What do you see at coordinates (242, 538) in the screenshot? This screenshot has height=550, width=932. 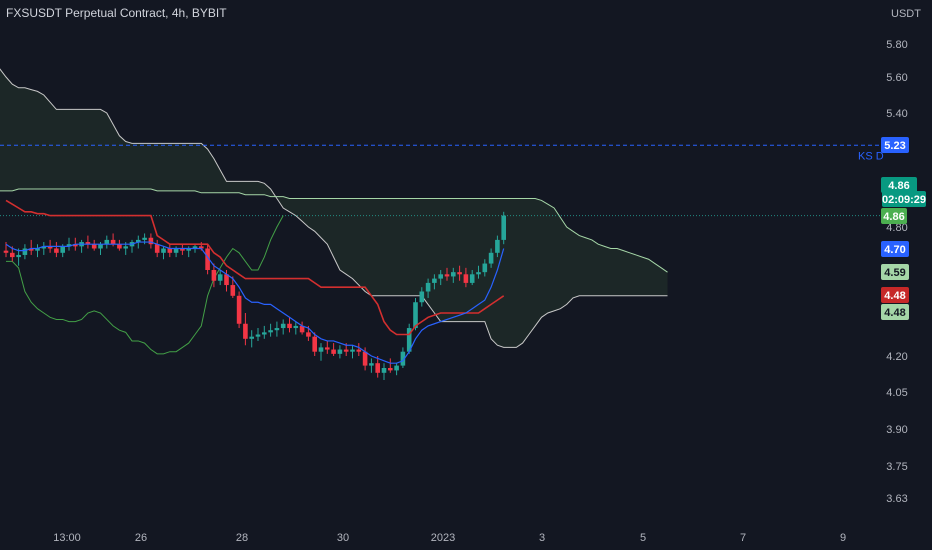 I see `time-axis-tick: 28` at bounding box center [242, 538].